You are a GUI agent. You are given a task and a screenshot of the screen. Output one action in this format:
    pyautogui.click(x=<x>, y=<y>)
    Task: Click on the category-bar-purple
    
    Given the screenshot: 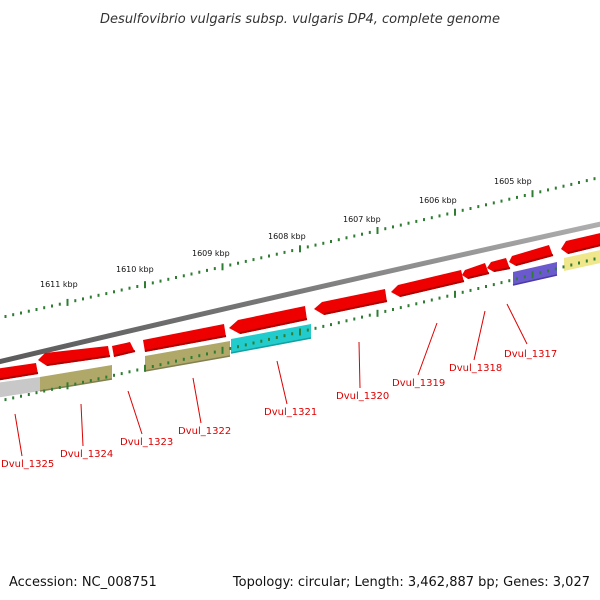 What is the action you would take?
    pyautogui.click(x=535, y=273)
    